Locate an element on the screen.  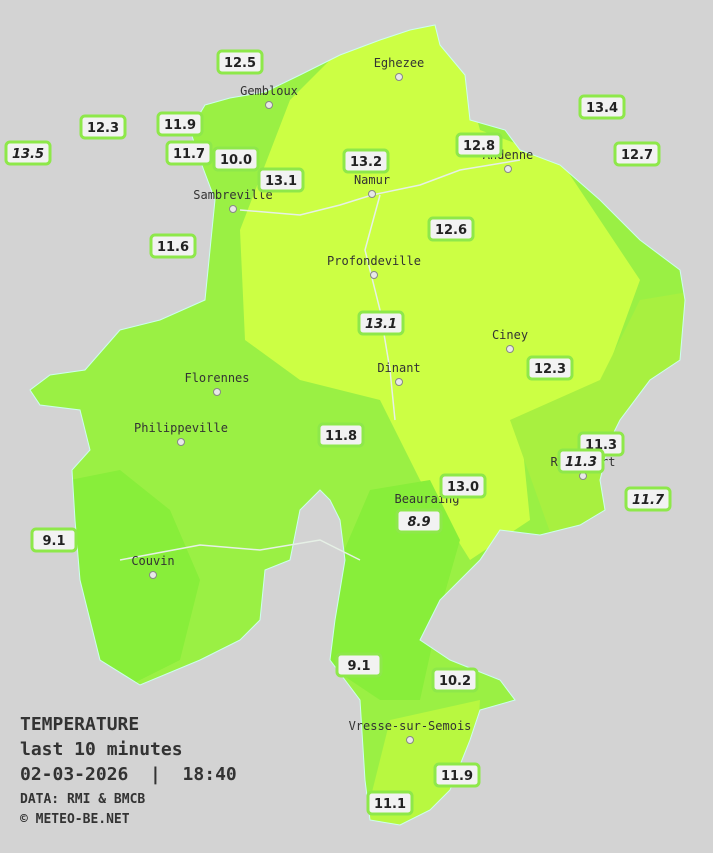
station-value: 10.2 is located at coordinates (455, 681).